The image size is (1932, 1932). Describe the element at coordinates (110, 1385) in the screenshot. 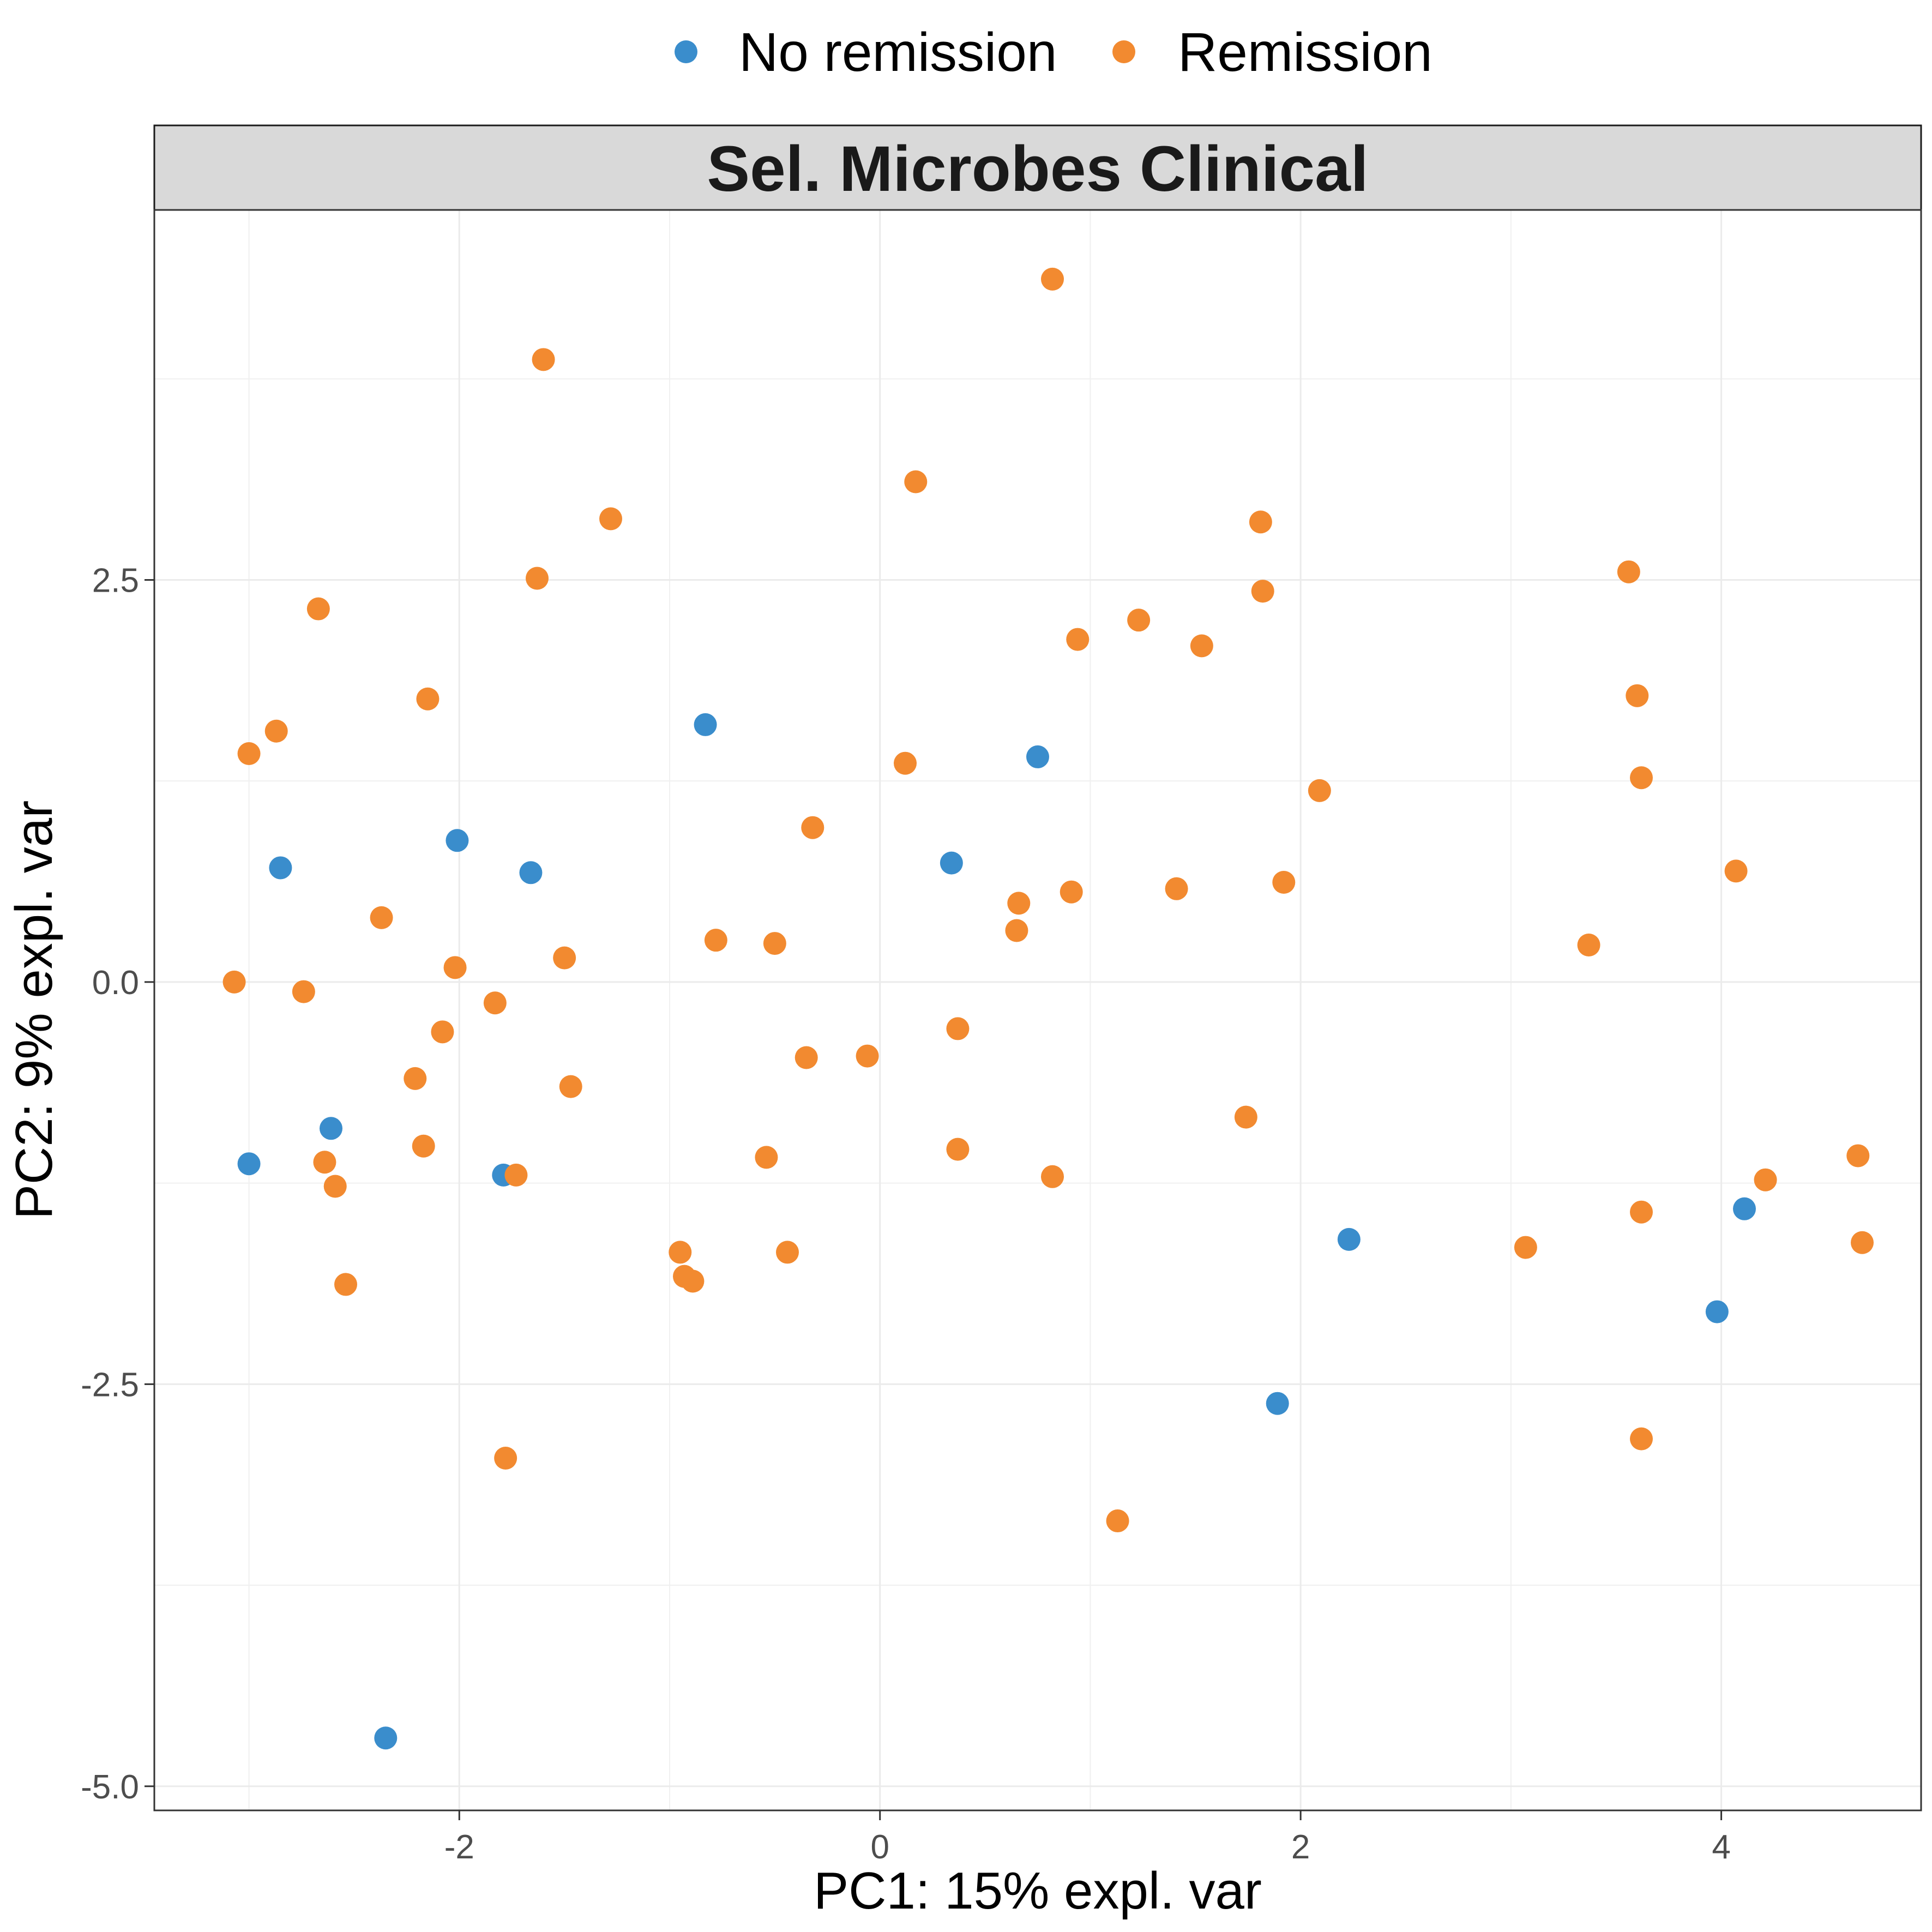

I see `y-tick-label: -2.5` at that location.